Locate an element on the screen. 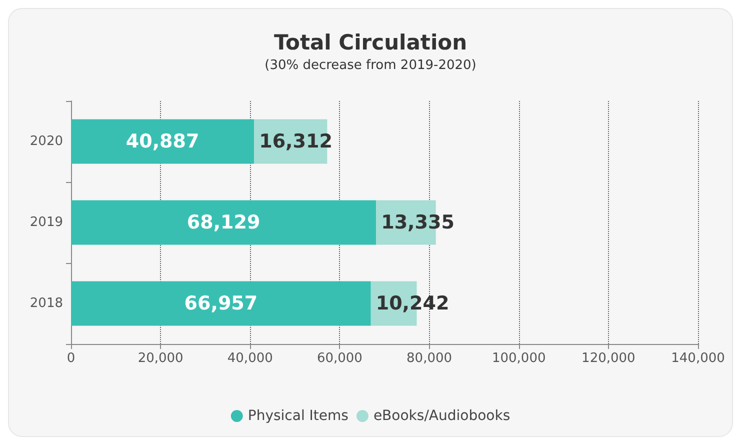 The image size is (741, 445). data-label: 13,335 is located at coordinates (417, 223).